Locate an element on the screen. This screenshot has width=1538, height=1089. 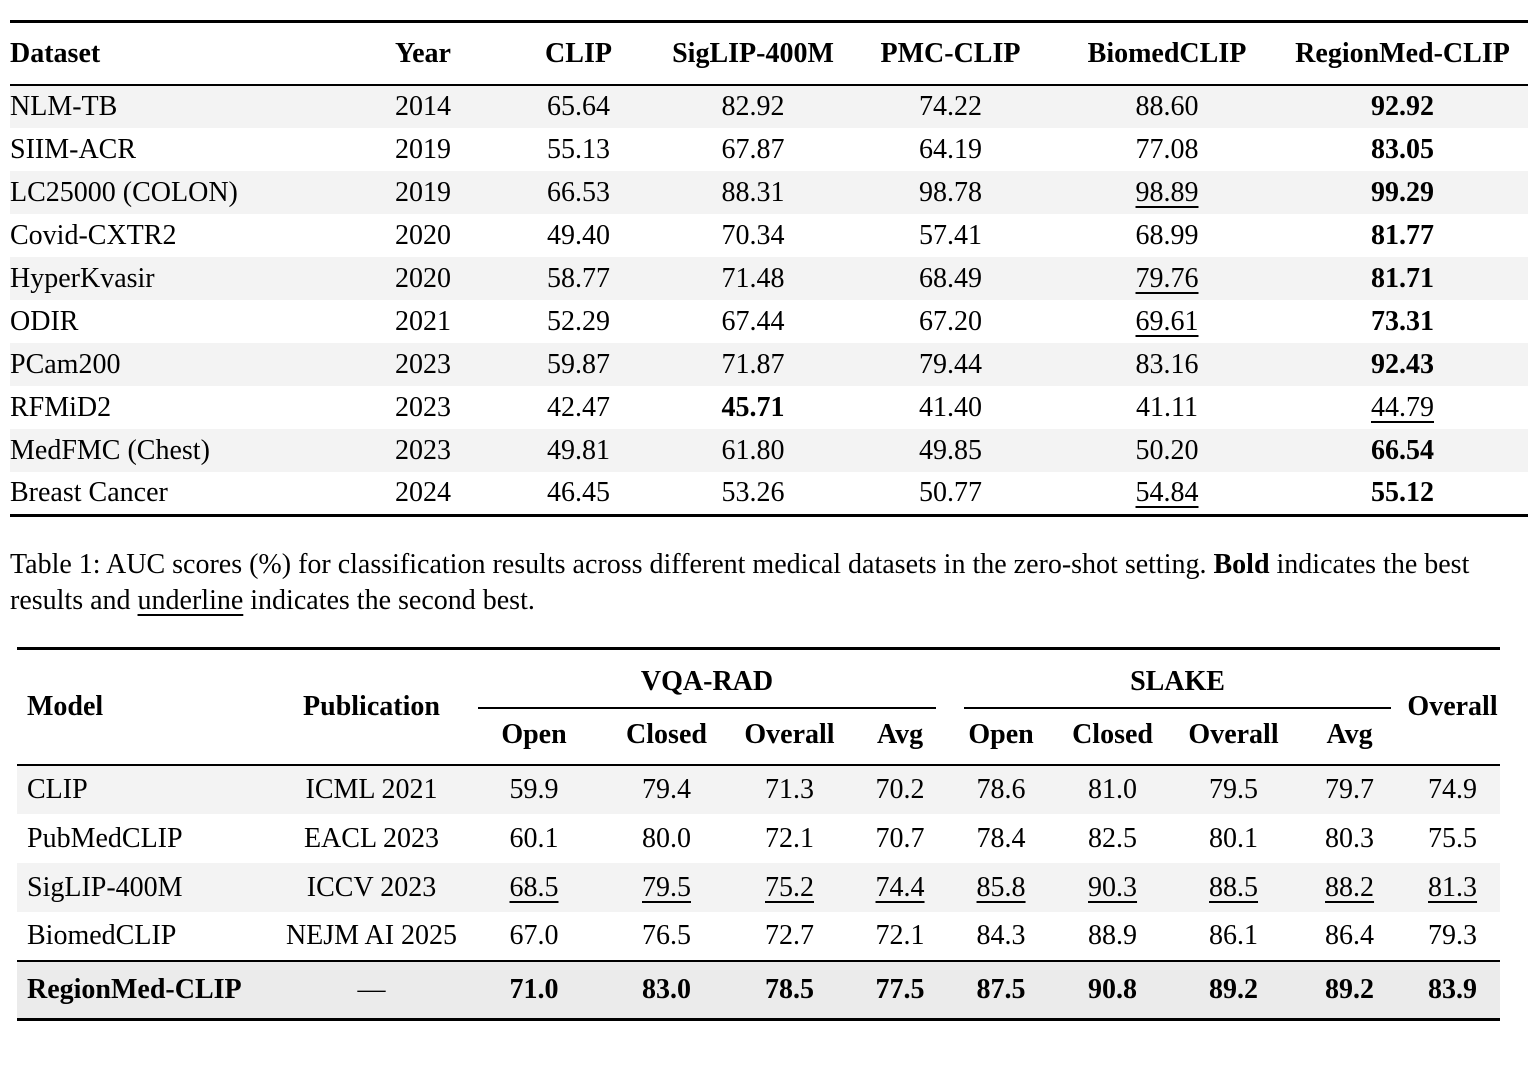
score-cell: 71.48 is located at coordinates (753, 278).